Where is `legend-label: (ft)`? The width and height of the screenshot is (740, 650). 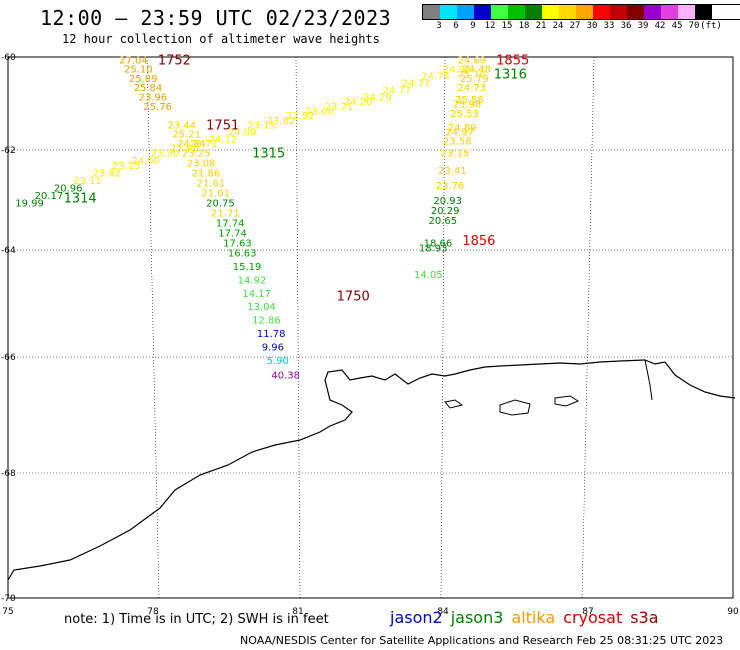 legend-label: (ft) is located at coordinates (711, 26).